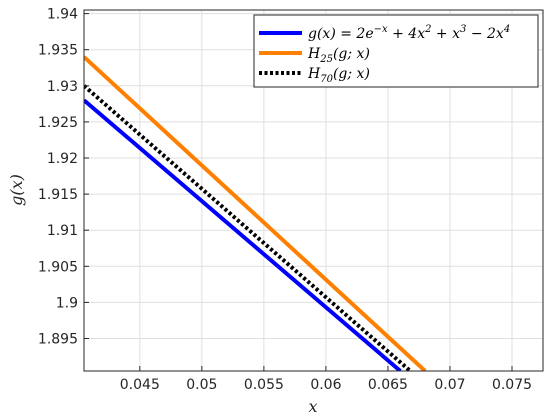 The image size is (550, 417). What do you see at coordinates (67, 303) in the screenshot?
I see `y-tick-label: 1.9` at bounding box center [67, 303].